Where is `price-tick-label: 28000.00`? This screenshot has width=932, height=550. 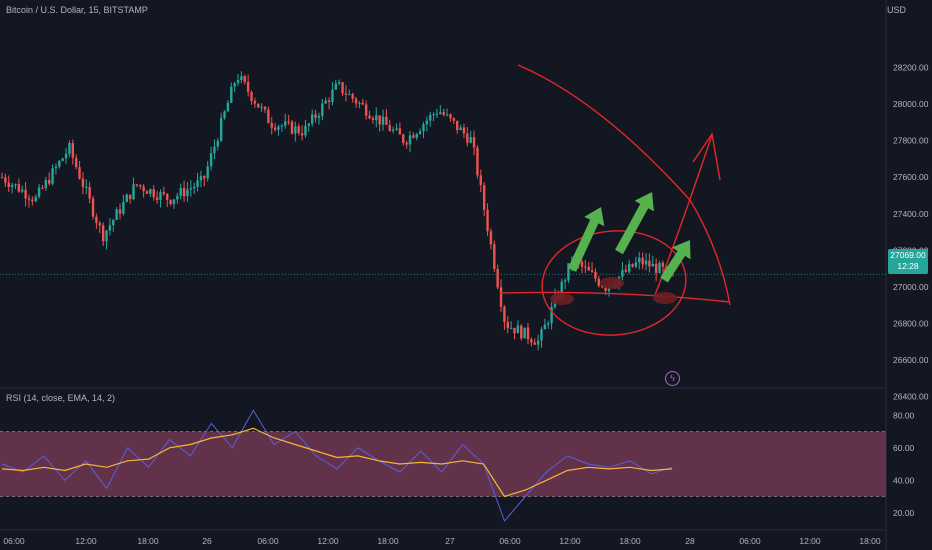 price-tick-label: 28000.00 is located at coordinates (911, 104).